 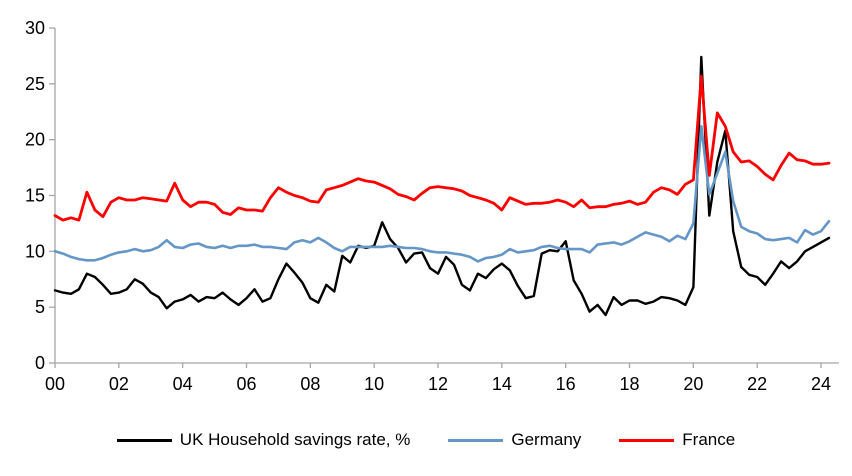 I want to click on legend-item-uk: UK Household savings rate, %, so click(x=263, y=440).